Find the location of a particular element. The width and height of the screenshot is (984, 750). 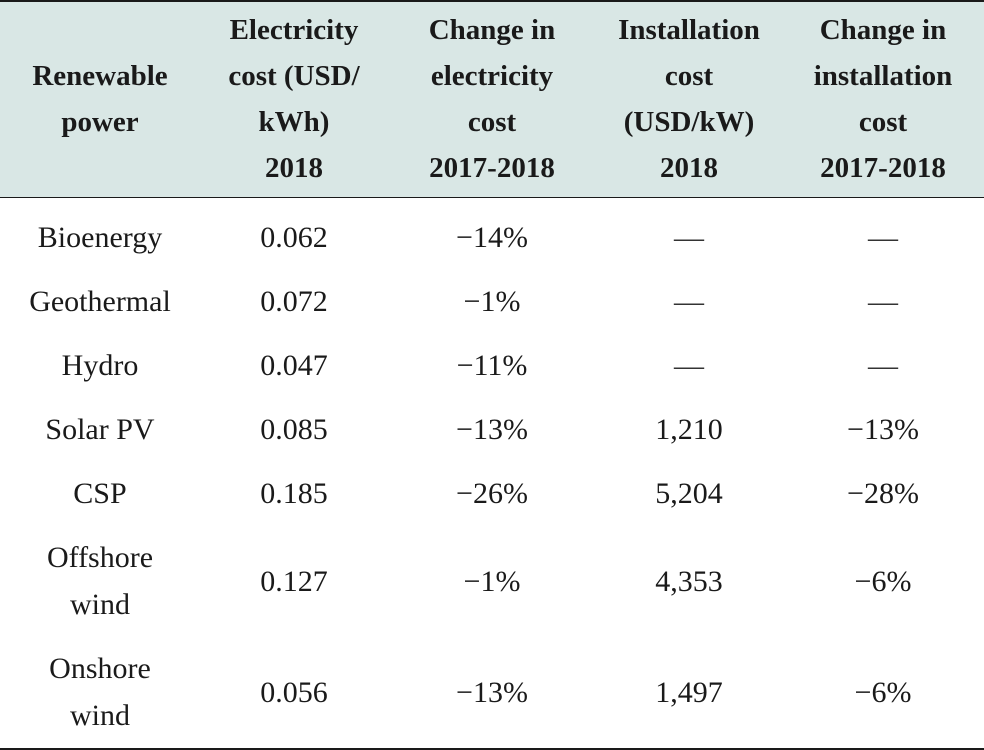

cell-electricity-cost: 0.056 is located at coordinates (294, 693).